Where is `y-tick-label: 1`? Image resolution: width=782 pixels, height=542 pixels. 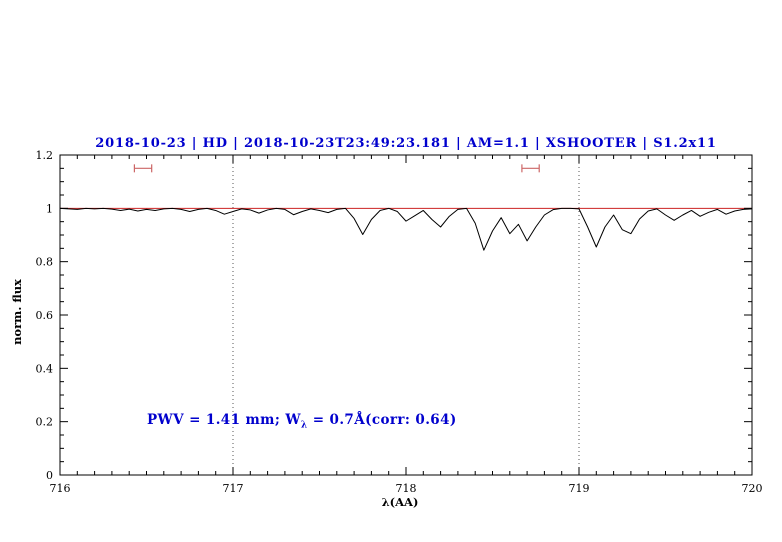 y-tick-label: 1 is located at coordinates (49, 208).